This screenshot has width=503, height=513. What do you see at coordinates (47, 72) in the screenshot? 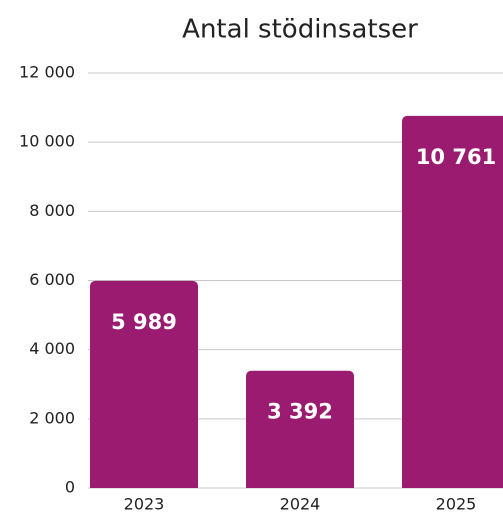
I see `y-tick-label: 12 000` at bounding box center [47, 72].